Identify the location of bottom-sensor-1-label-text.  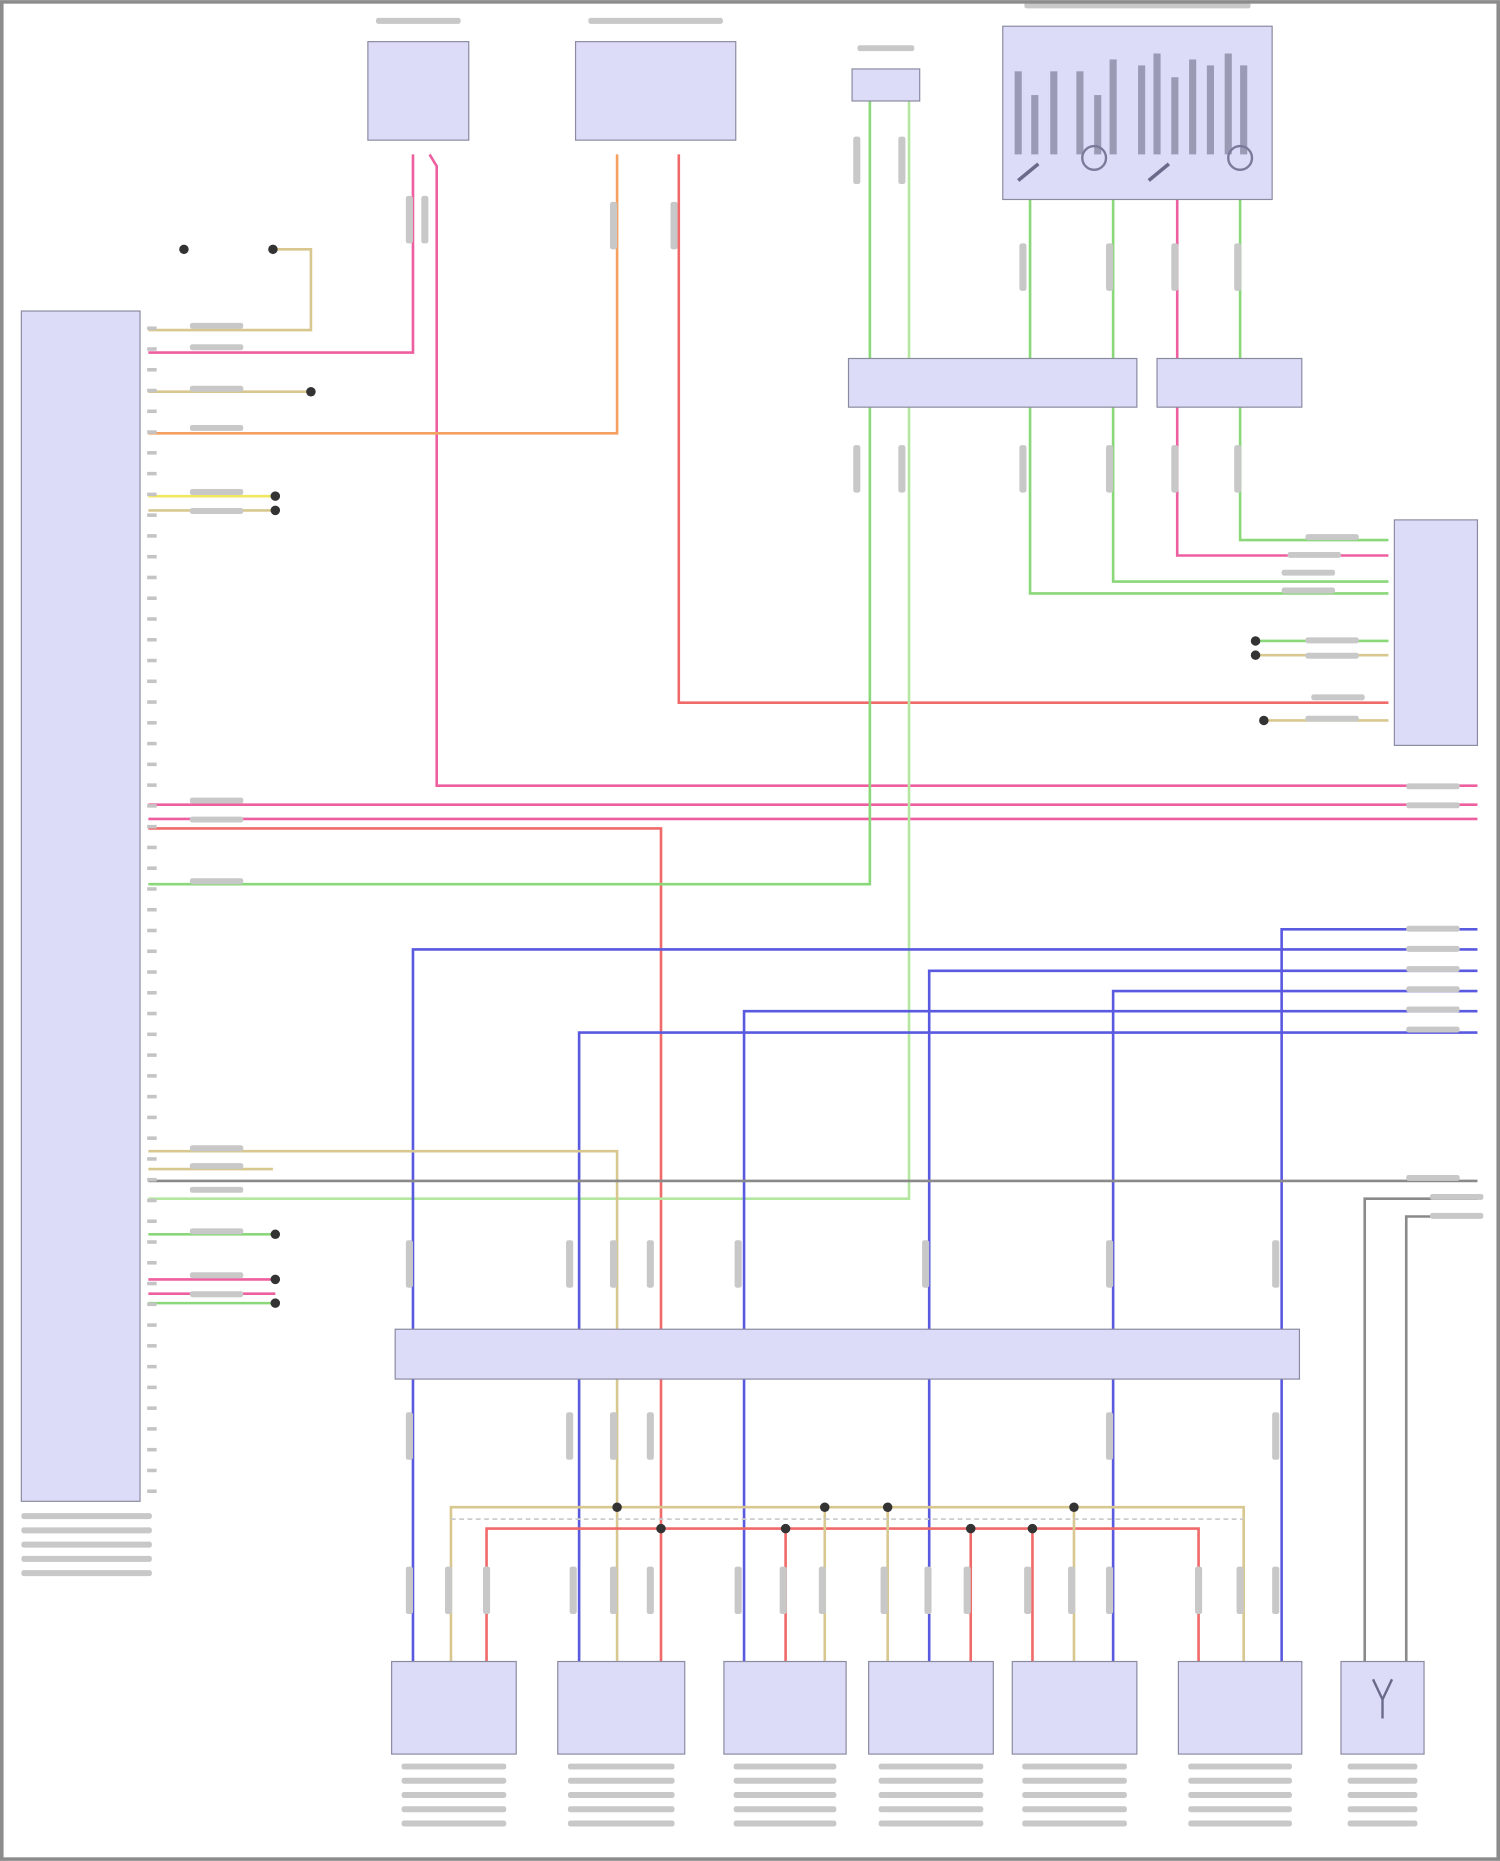
(454, 1766).